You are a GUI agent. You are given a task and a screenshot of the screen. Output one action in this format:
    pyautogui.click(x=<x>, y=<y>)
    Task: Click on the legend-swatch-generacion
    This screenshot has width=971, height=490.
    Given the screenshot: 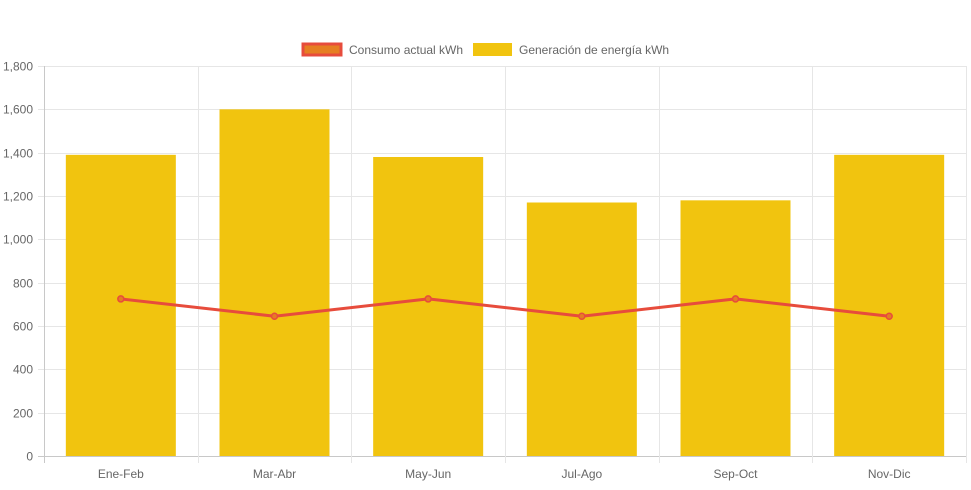 What is the action you would take?
    pyautogui.click(x=492, y=49)
    